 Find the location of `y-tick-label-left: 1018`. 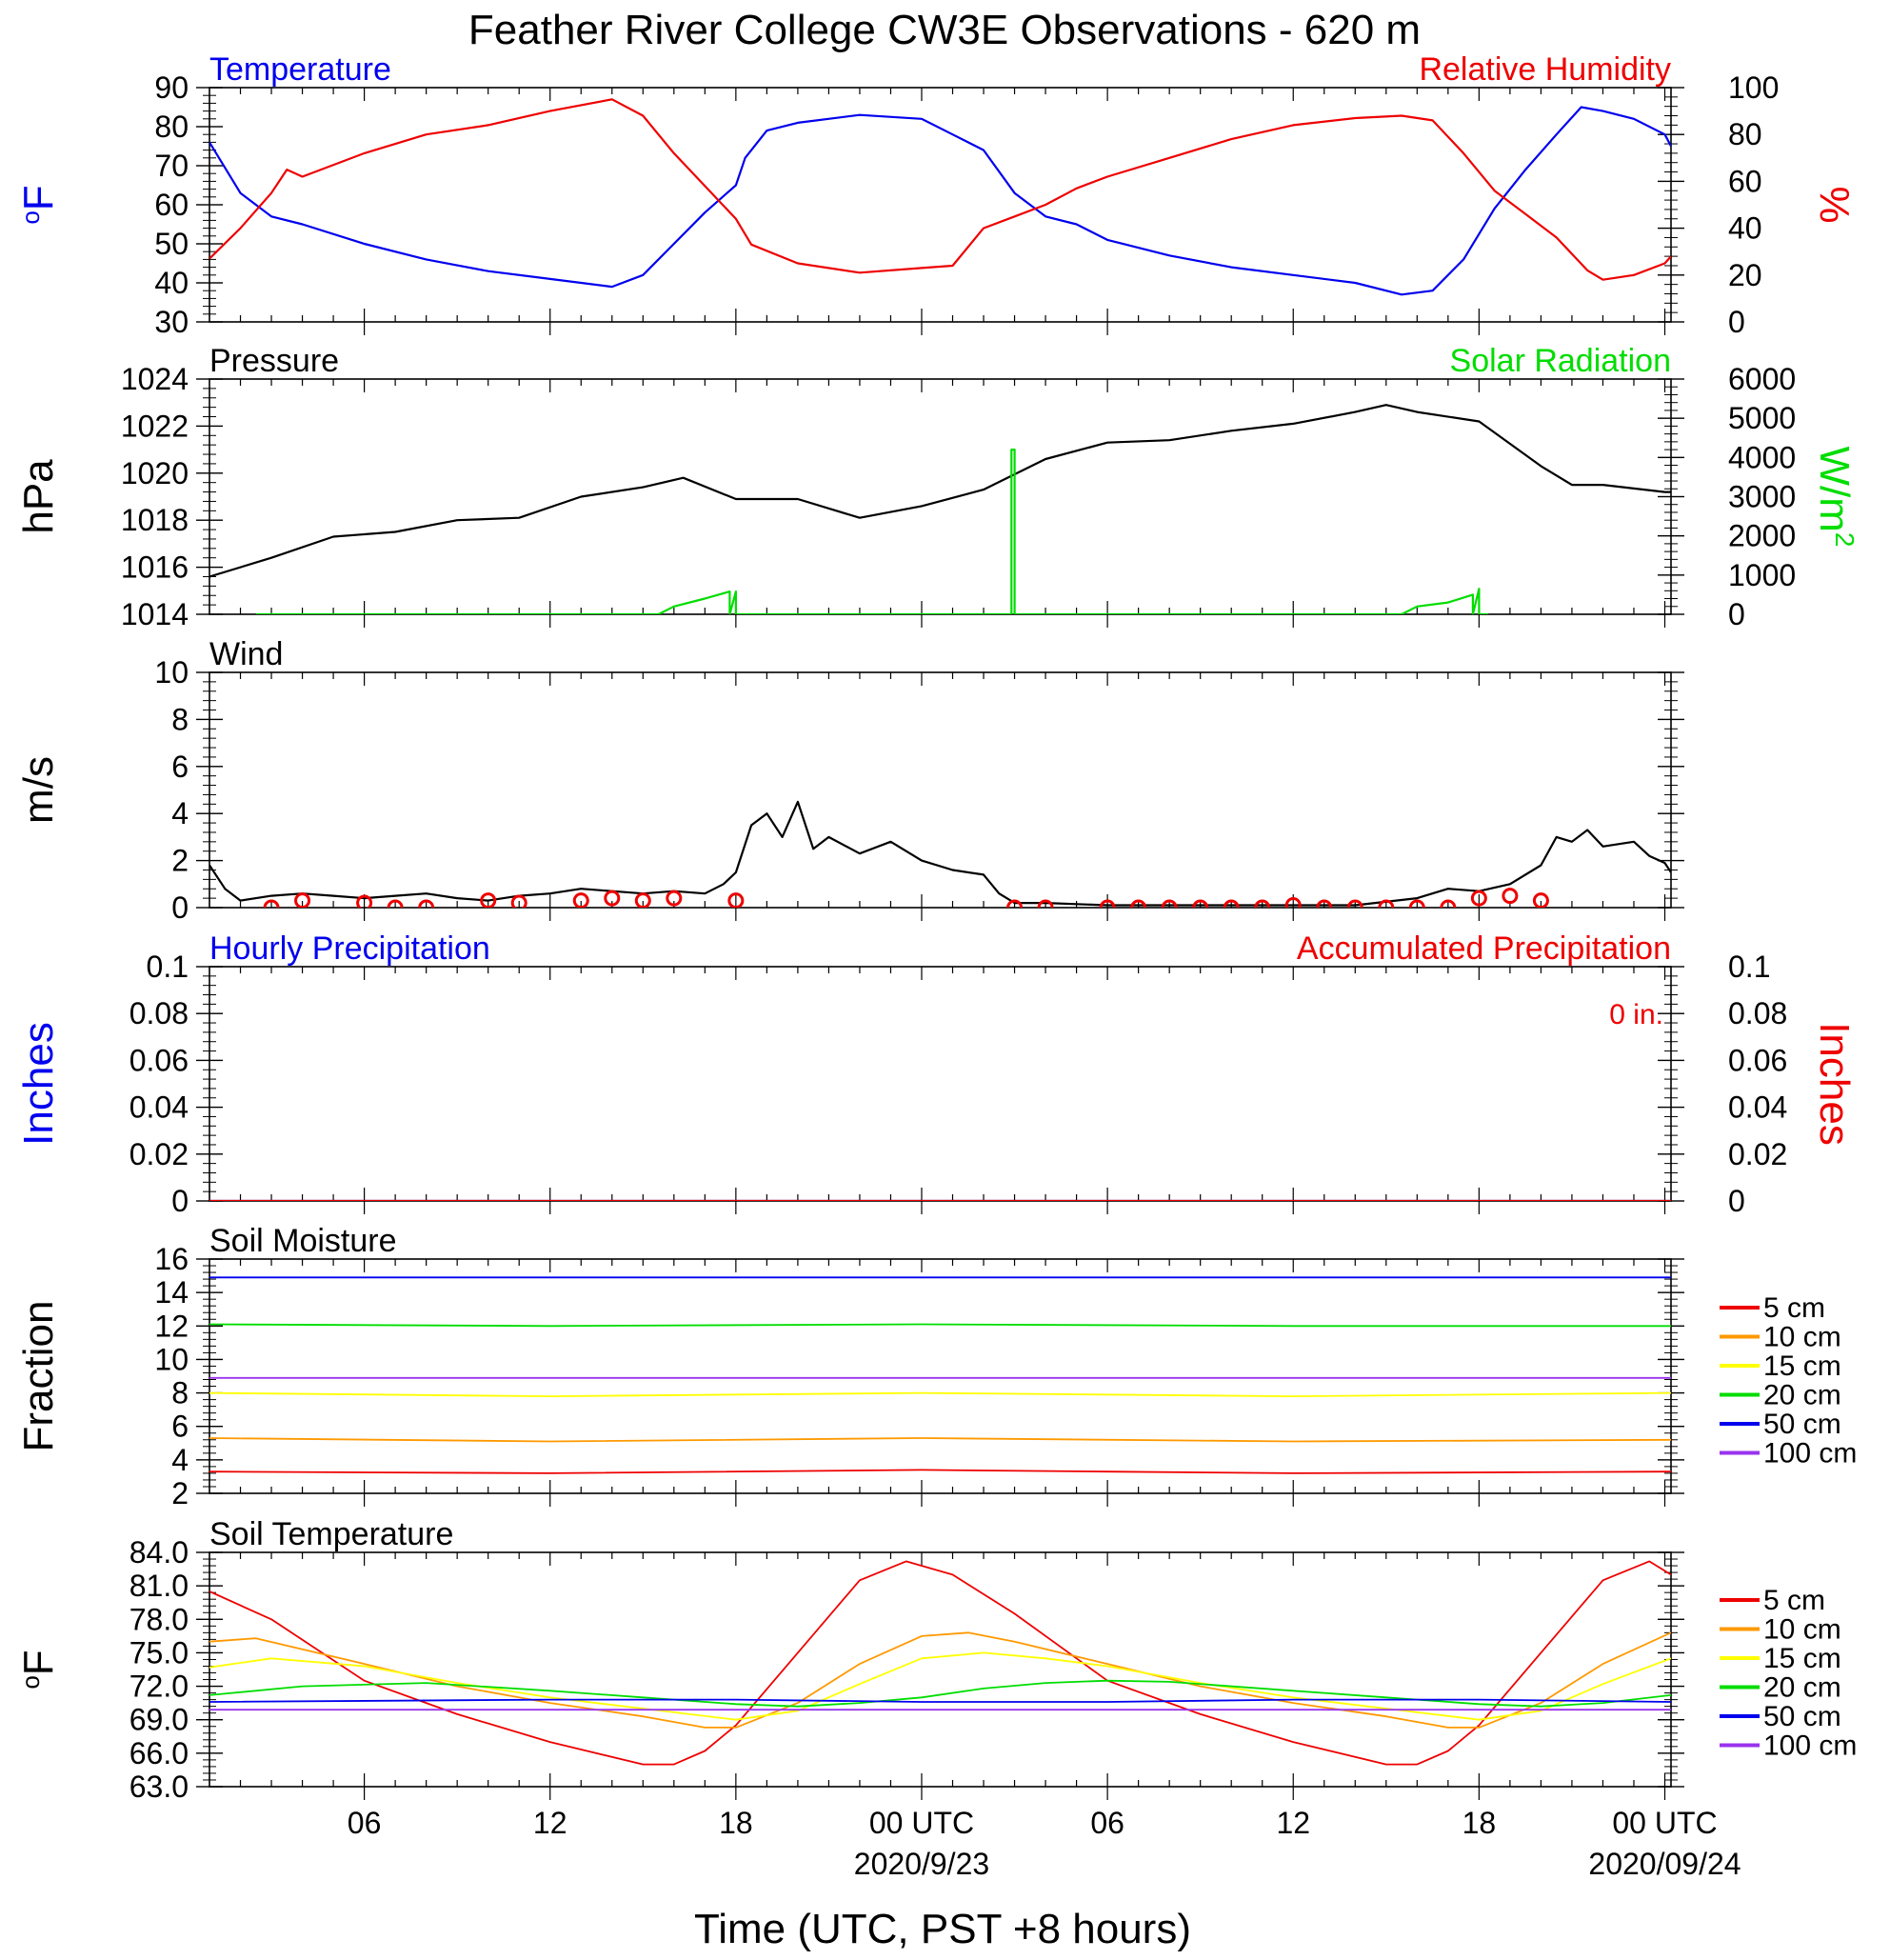

y-tick-label-left: 1018 is located at coordinates (155, 520).